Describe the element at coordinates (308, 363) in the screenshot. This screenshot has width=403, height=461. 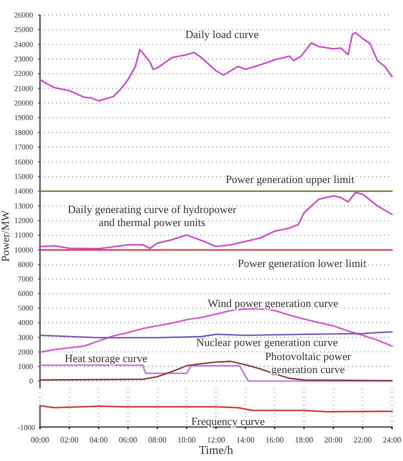
I see `series-label: Photovoltaic power generation curve` at that location.